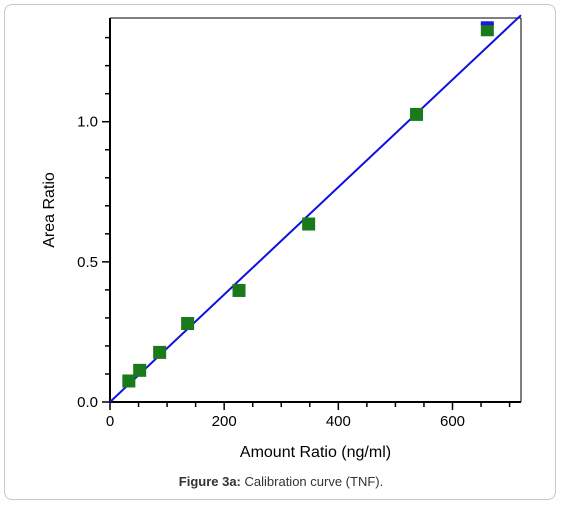 This screenshot has height=505, width=562. What do you see at coordinates (110, 421) in the screenshot?
I see `x-tick-label: 0` at bounding box center [110, 421].